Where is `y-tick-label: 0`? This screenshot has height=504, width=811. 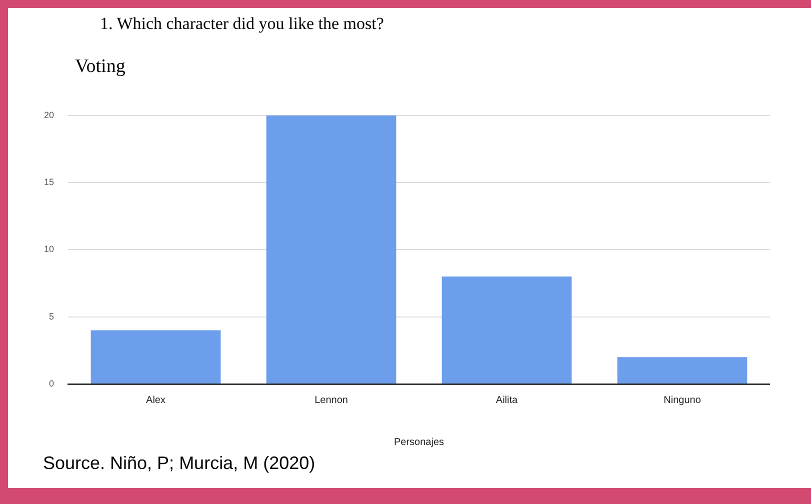
y-tick-label: 0 is located at coordinates (51, 383).